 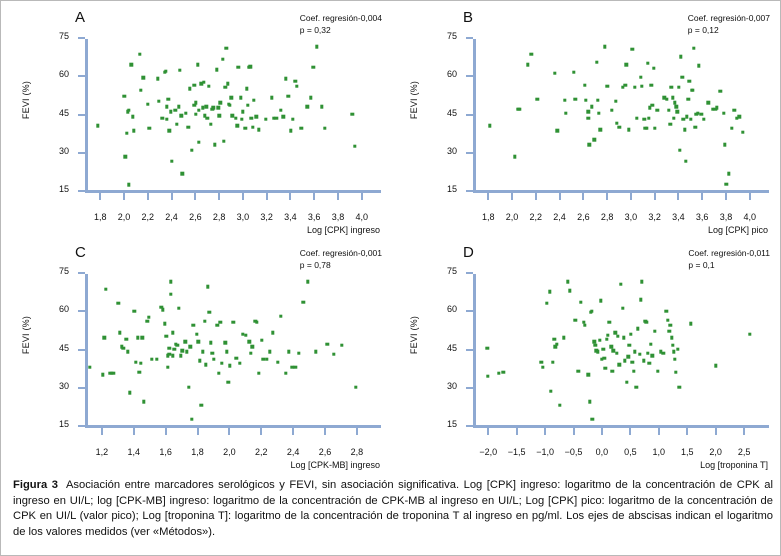 What do you see at coordinates (516, 452) in the screenshot?
I see `x-tick-label: −1,5` at bounding box center [516, 452].